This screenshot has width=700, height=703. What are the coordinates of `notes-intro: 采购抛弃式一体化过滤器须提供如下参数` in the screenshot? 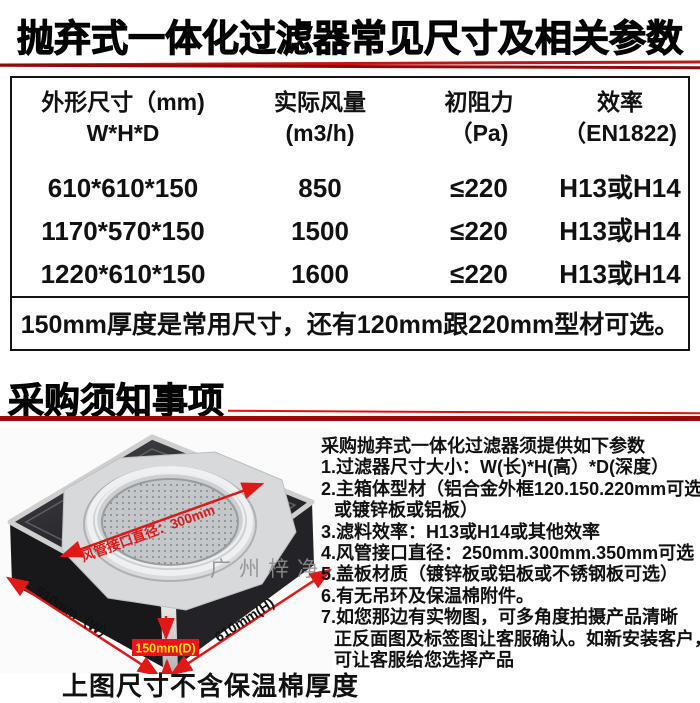 It's located at (483, 446).